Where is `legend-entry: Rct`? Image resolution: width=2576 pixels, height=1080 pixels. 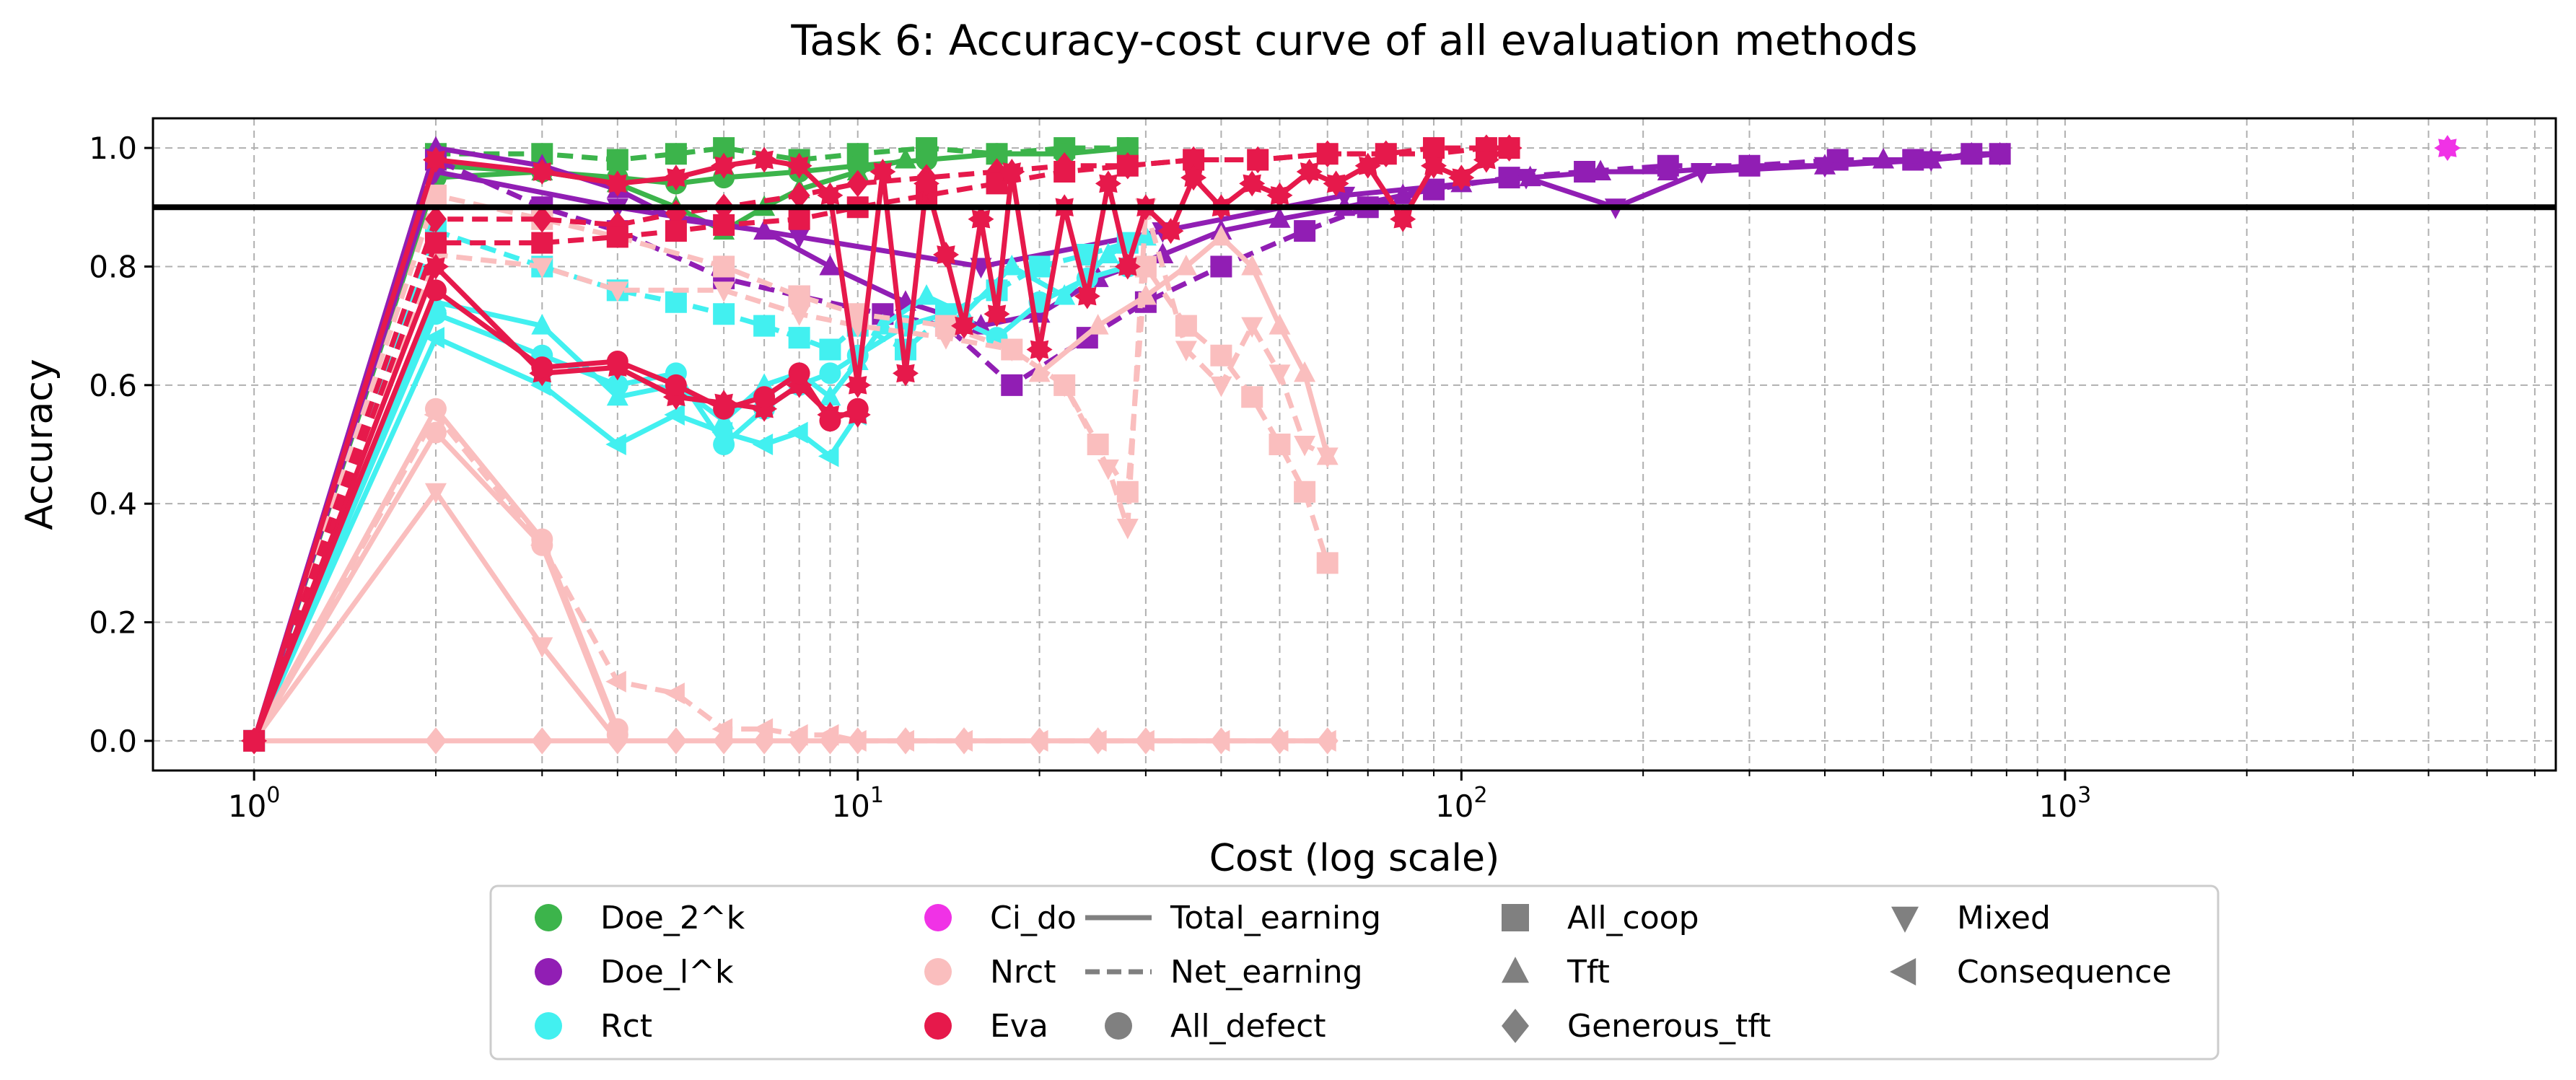
legend-entry: Rct is located at coordinates (593, 1026).